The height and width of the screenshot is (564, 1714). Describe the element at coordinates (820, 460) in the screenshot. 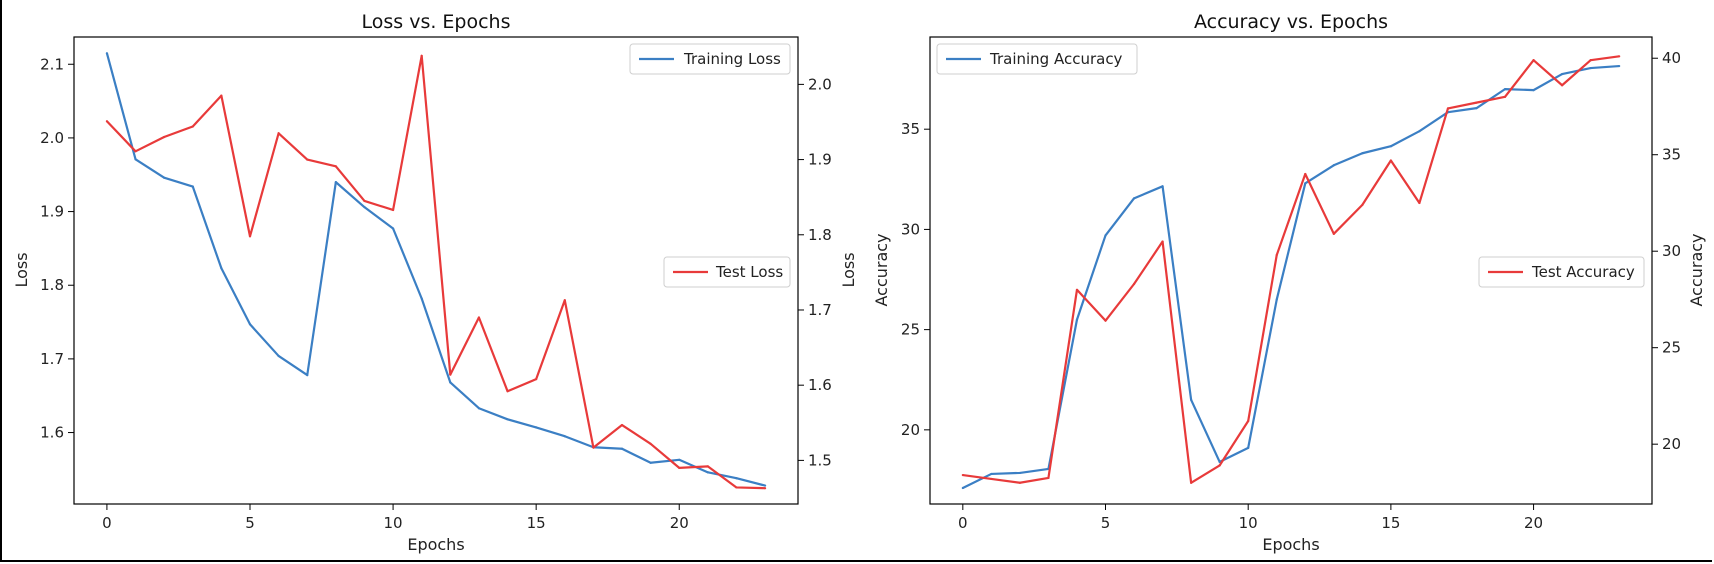

I see `right-y-tick-label: 1.5` at that location.